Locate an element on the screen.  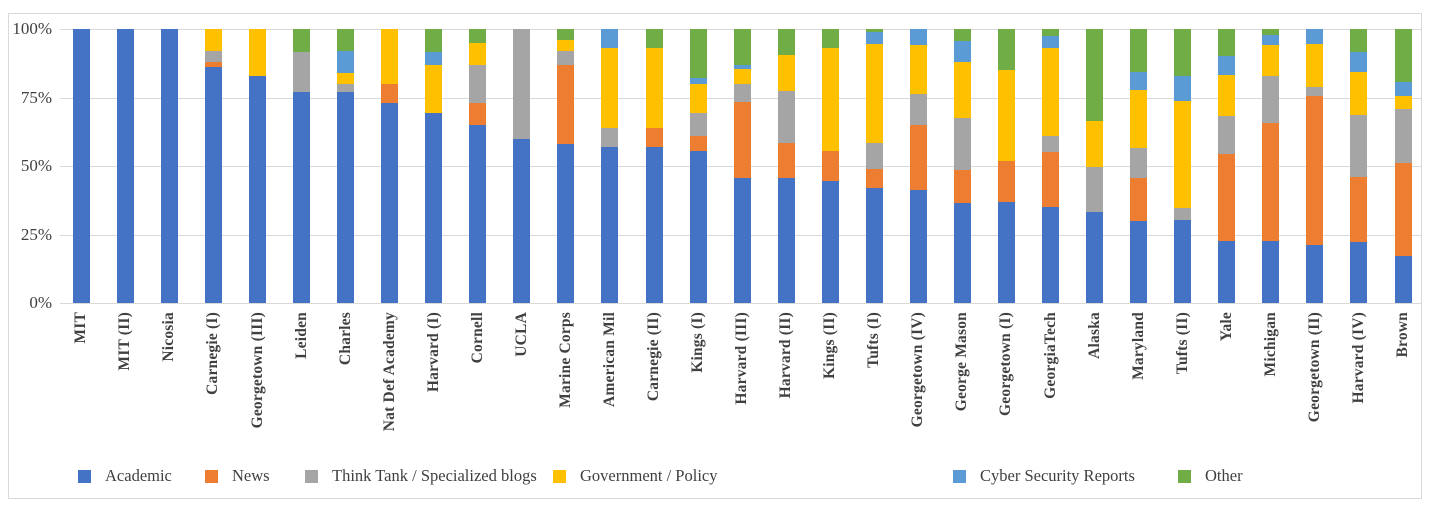
legend-item-academic: Academic is located at coordinates (125, 475).